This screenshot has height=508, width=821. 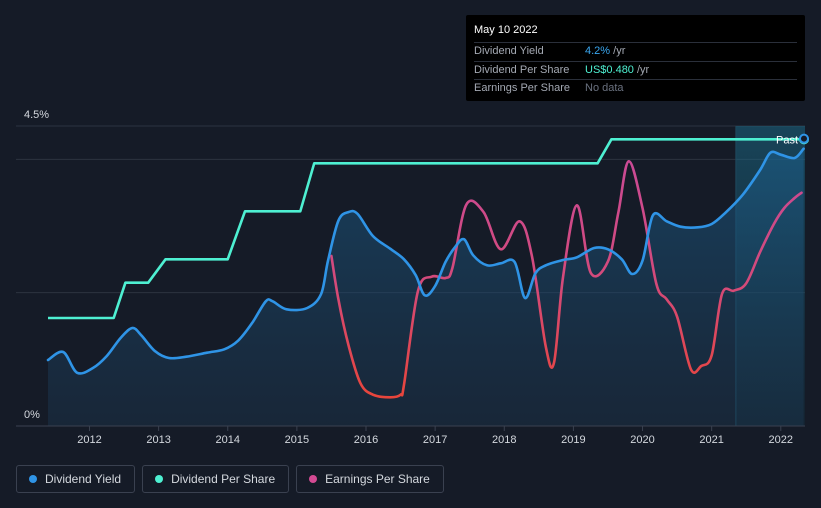 What do you see at coordinates (635, 52) in the screenshot?
I see `tooltip-row-dividend-yield: Dividend Yield 4.2% /yr` at bounding box center [635, 52].